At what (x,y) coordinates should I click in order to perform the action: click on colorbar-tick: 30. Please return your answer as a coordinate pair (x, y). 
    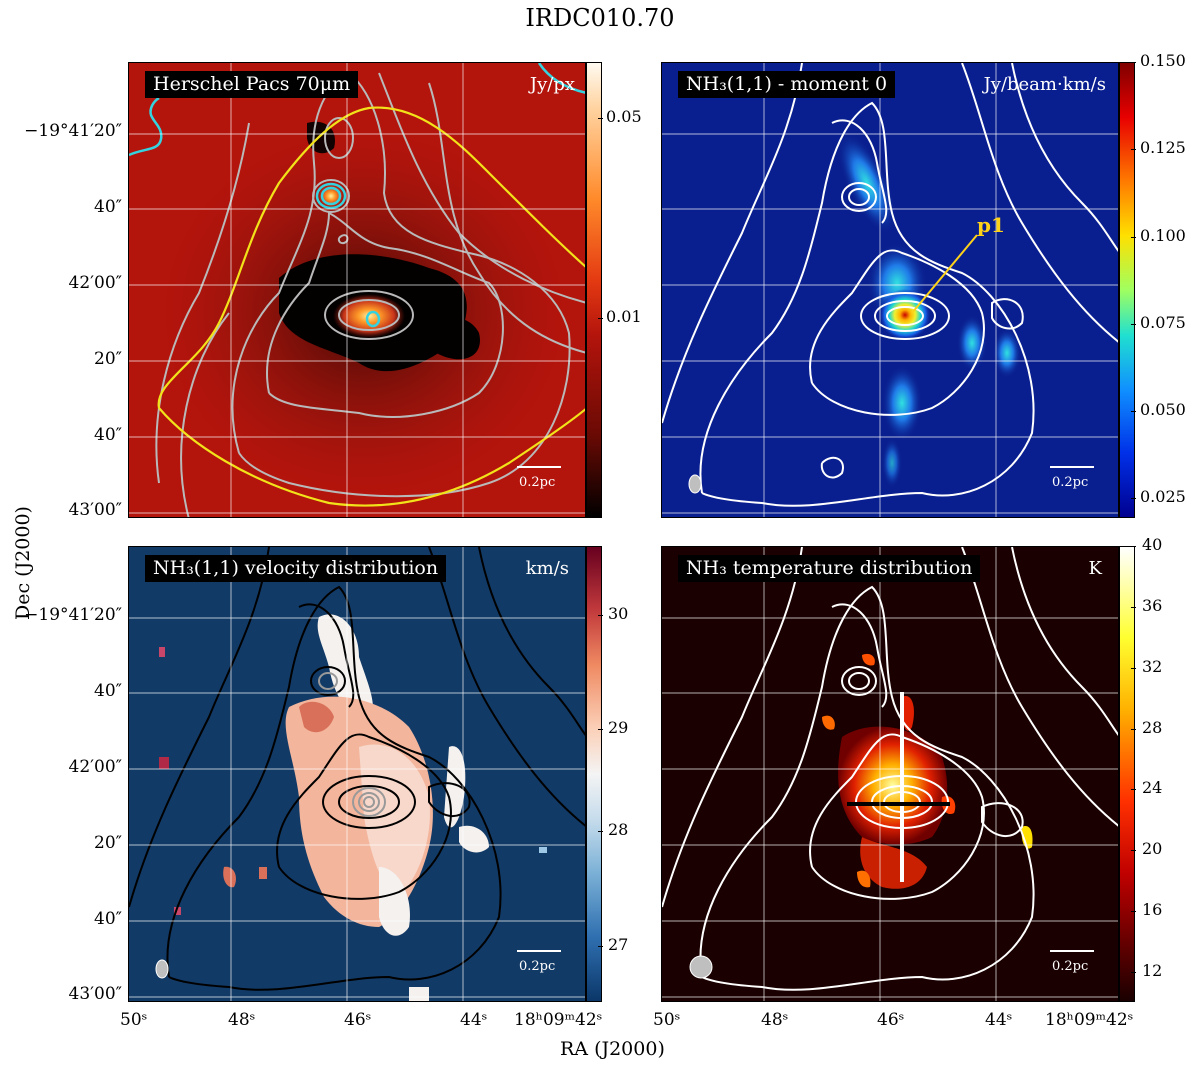
    Looking at the image, I should click on (618, 613).